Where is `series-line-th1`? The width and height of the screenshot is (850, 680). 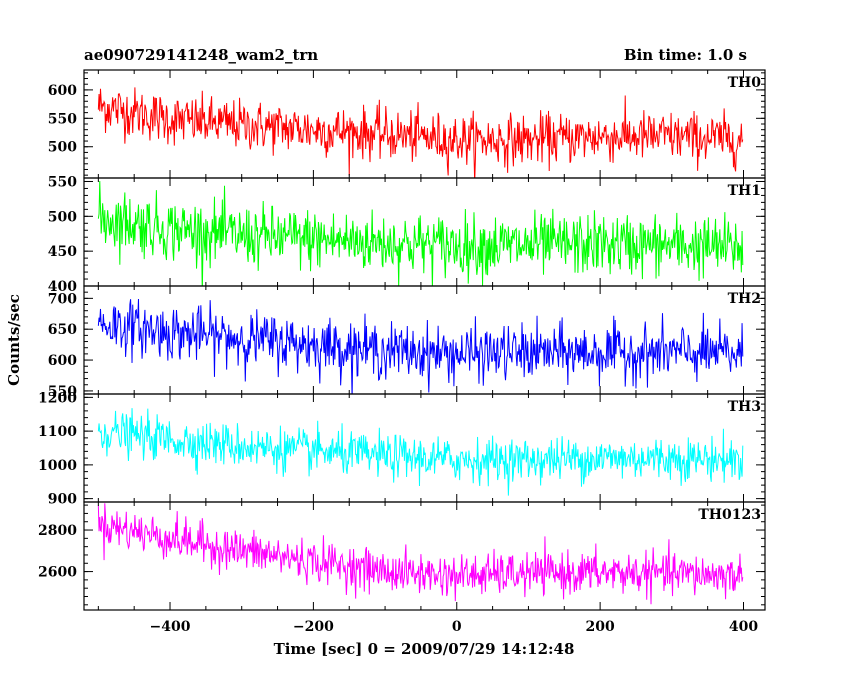
series-line-th1 is located at coordinates (420, 233).